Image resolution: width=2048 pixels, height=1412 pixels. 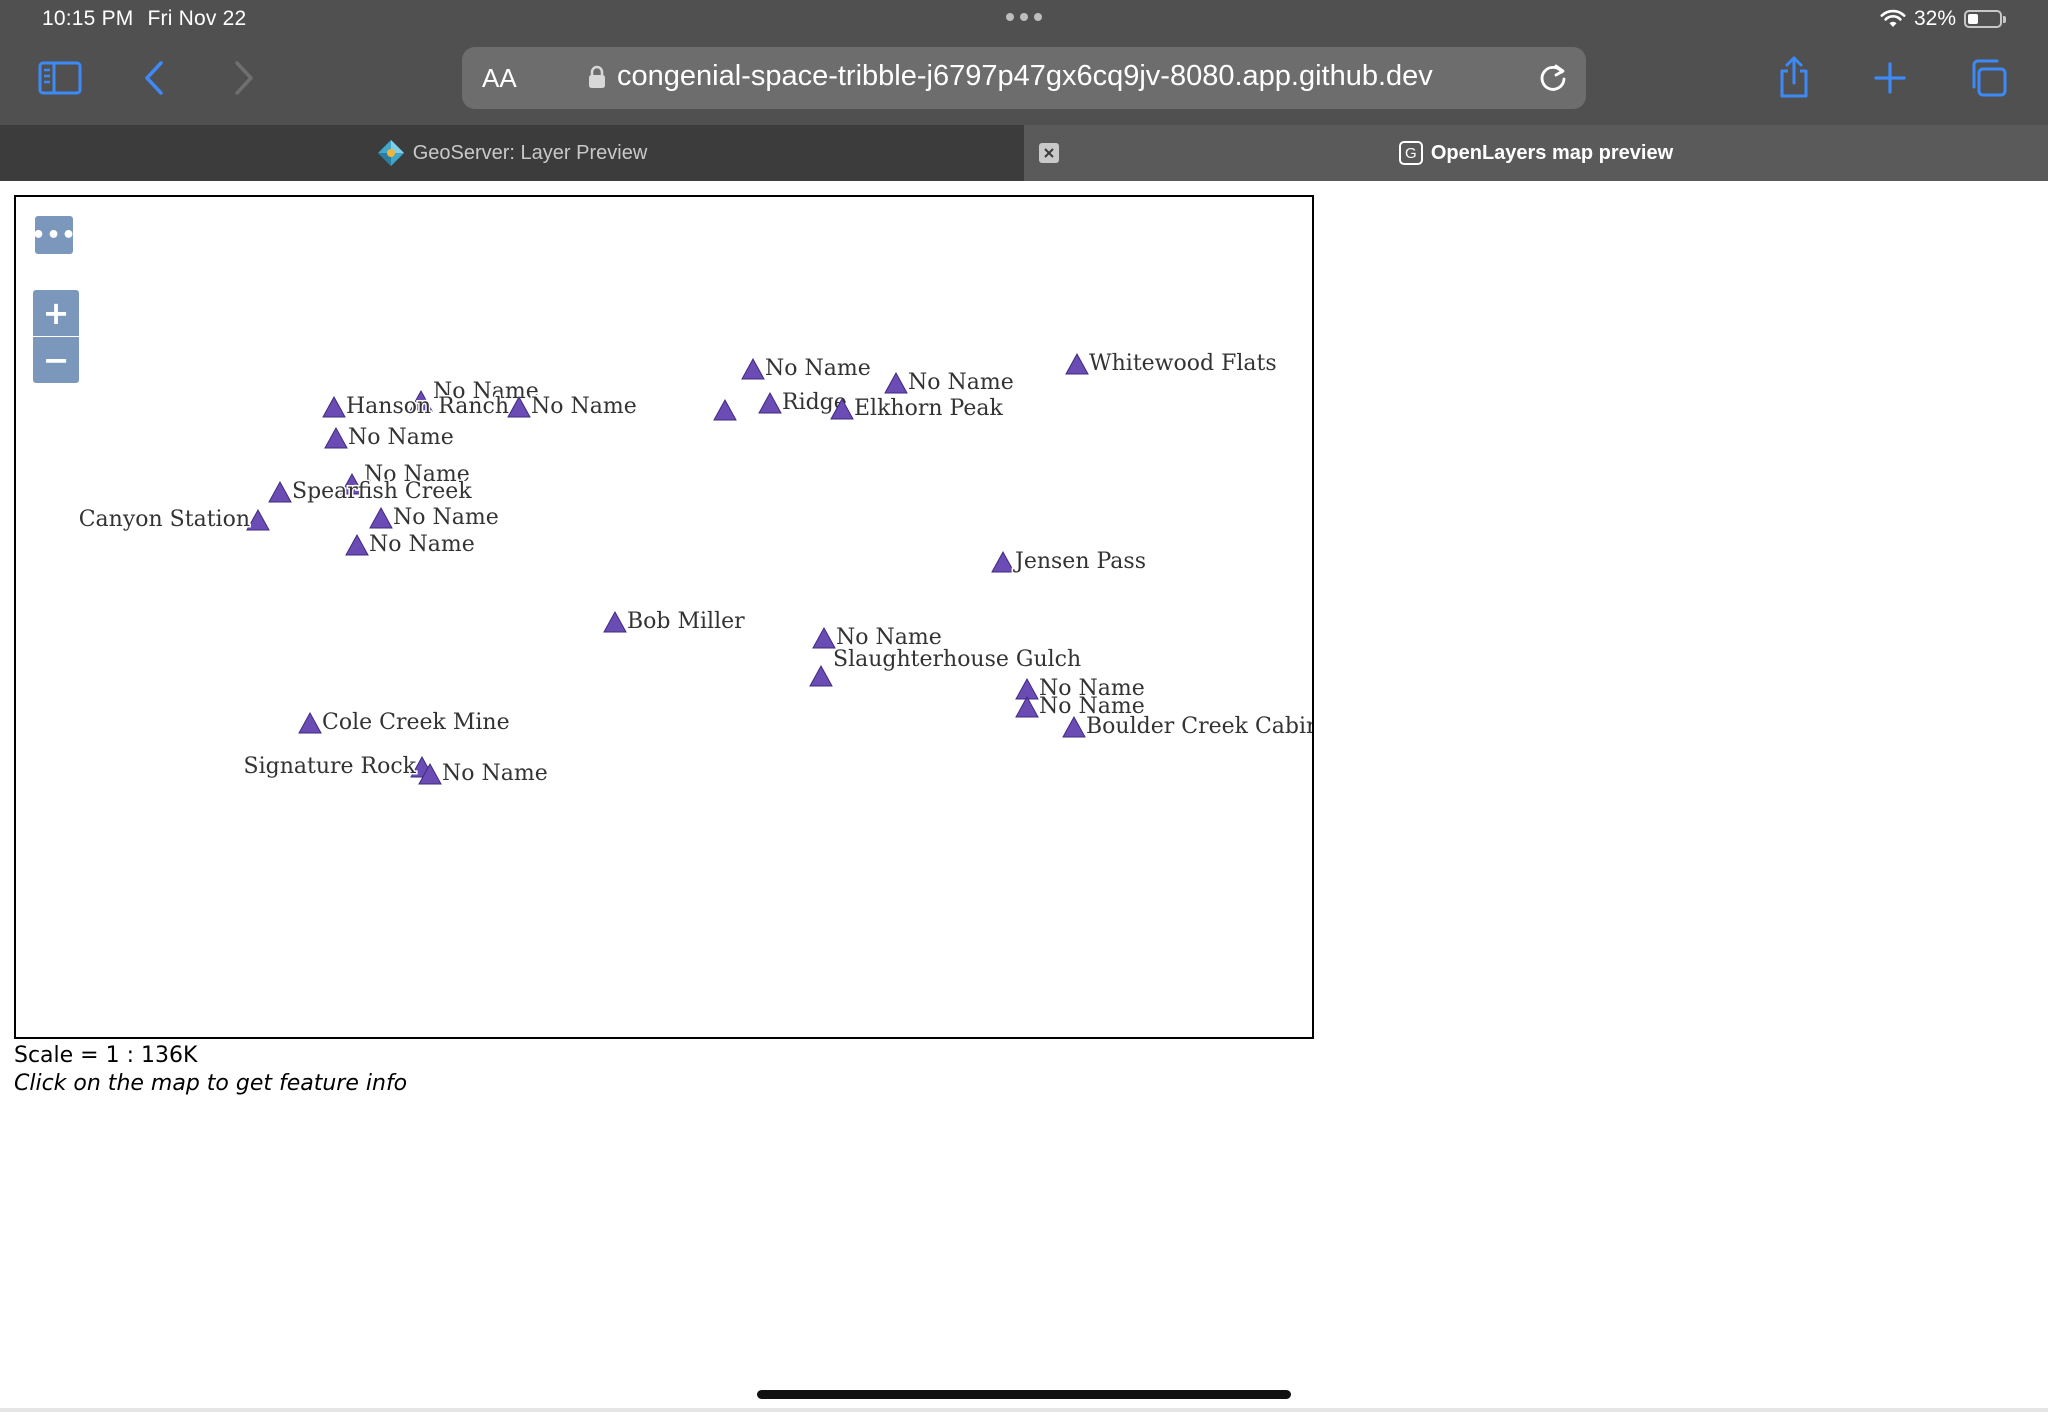 What do you see at coordinates (1893, 18) in the screenshot?
I see `wifi-icon` at bounding box center [1893, 18].